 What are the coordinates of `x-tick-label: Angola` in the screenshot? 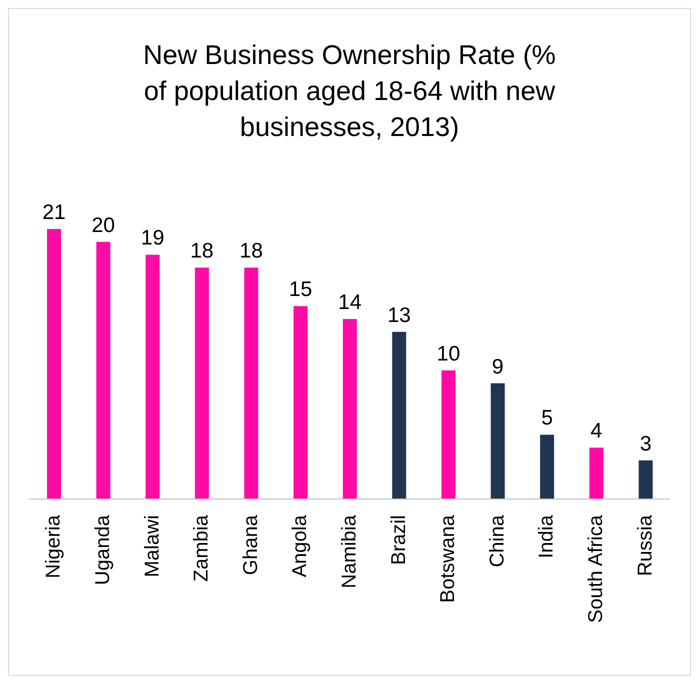 It's located at (300, 546).